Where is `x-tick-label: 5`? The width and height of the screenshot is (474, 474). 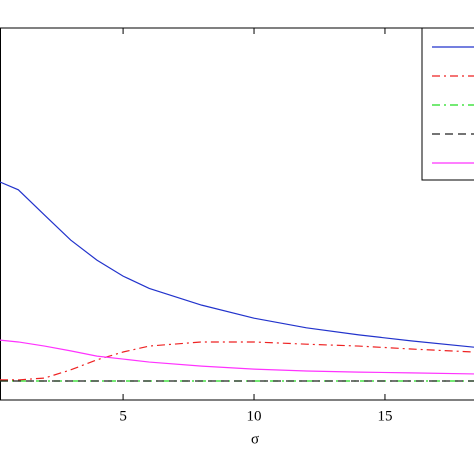 x-tick-label: 5 is located at coordinates (123, 416).